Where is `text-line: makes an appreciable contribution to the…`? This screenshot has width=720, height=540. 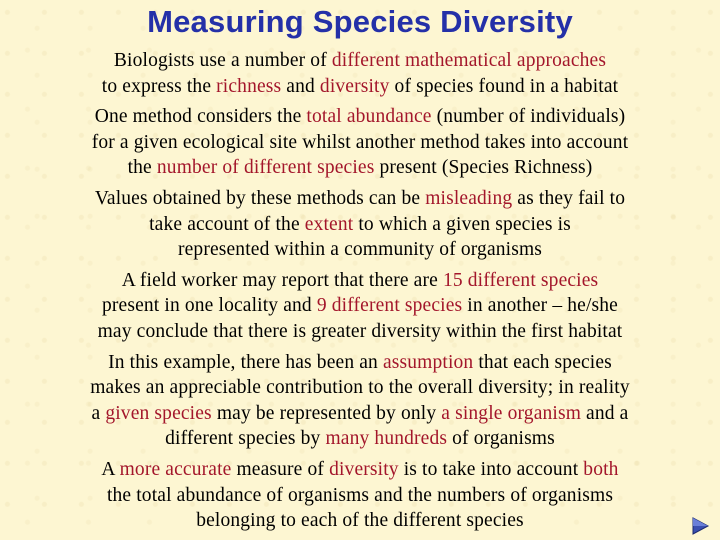 text-line: makes an appreciable contribution to the… is located at coordinates (360, 388).